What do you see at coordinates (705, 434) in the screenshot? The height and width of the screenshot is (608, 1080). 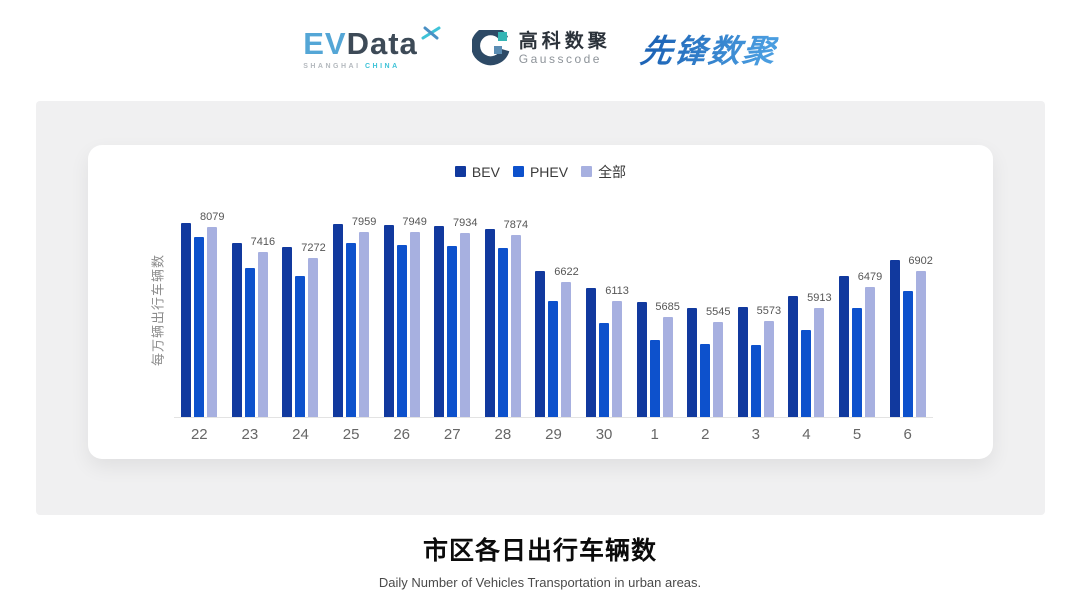 I see `x-axis-label-2: 2` at bounding box center [705, 434].